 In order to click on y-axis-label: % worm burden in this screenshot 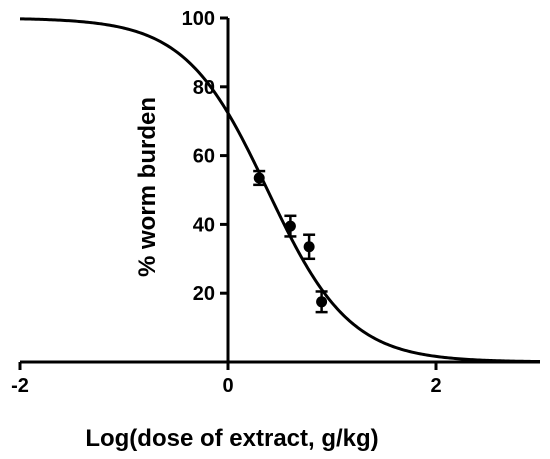, I will do `click(147, 187)`.